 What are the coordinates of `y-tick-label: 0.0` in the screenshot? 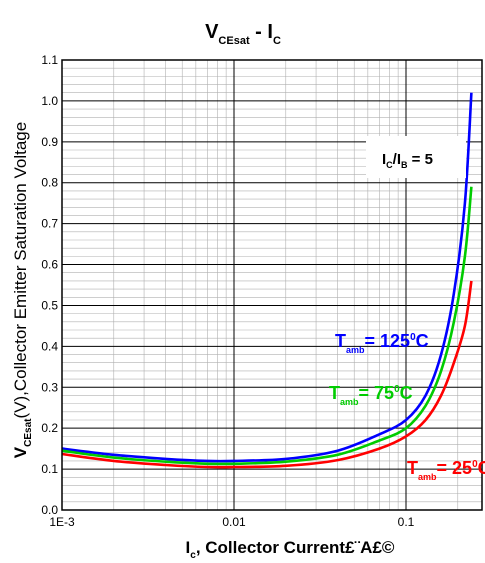 It's located at (49, 510).